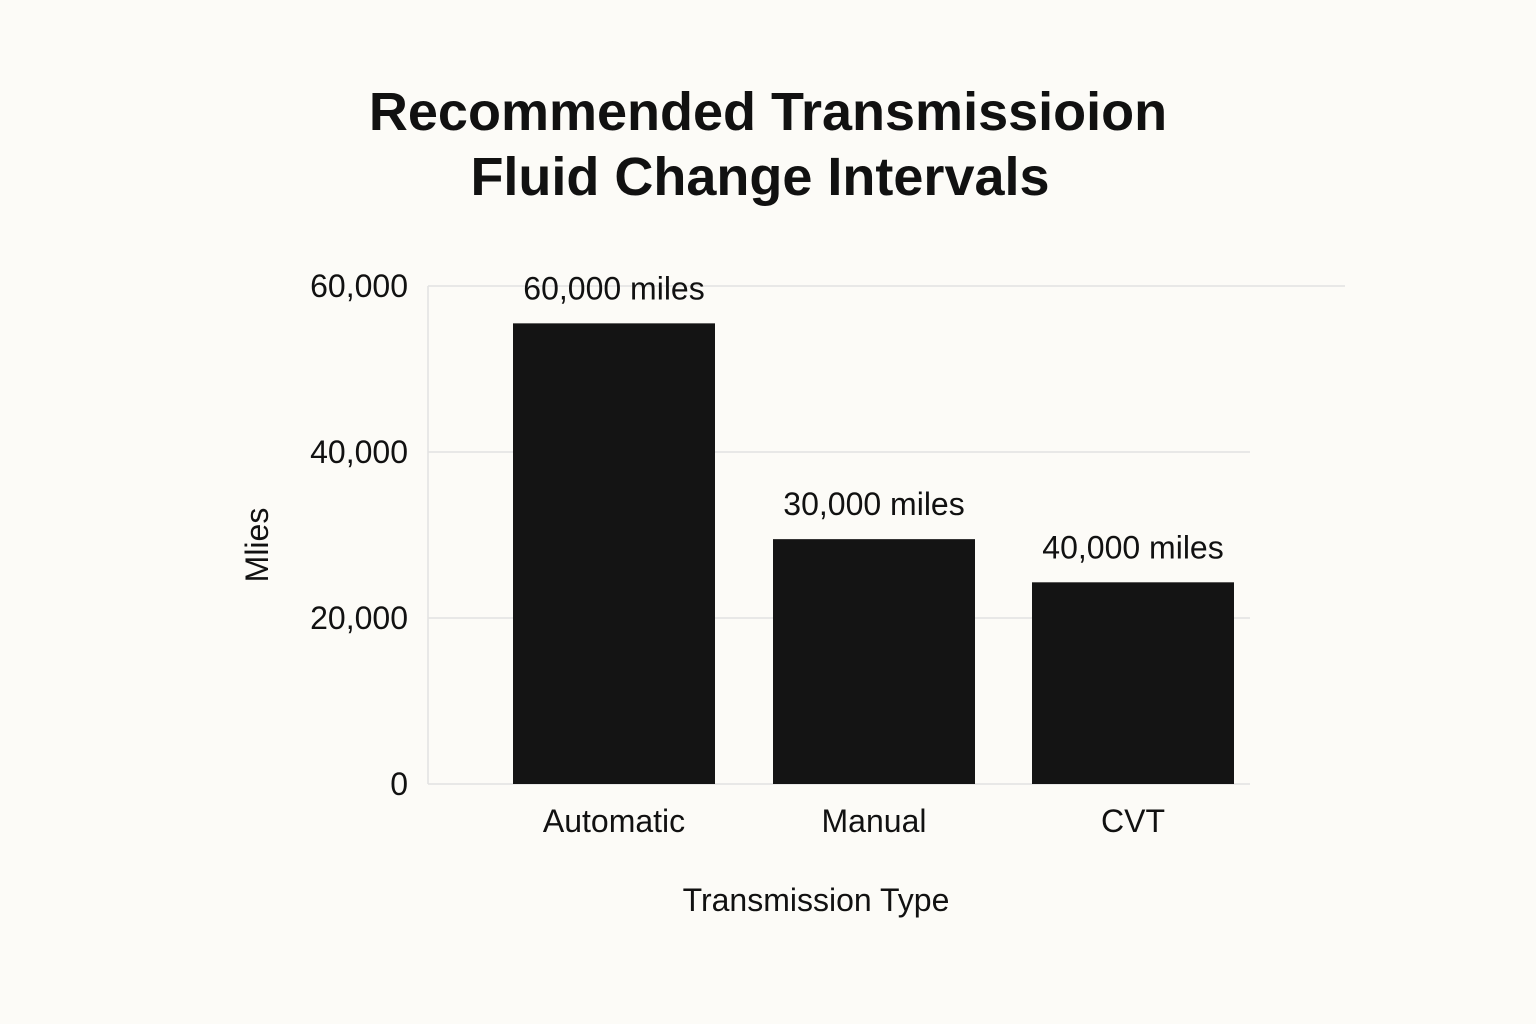 This screenshot has width=1536, height=1024. What do you see at coordinates (399, 784) in the screenshot?
I see `y-tick-label: 0` at bounding box center [399, 784].